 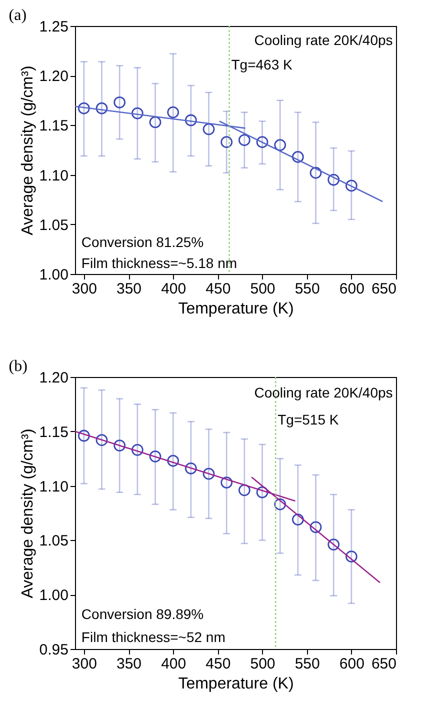 What do you see at coordinates (262, 64) in the screenshot?
I see `ref-line-label: Tg=463 K` at bounding box center [262, 64].